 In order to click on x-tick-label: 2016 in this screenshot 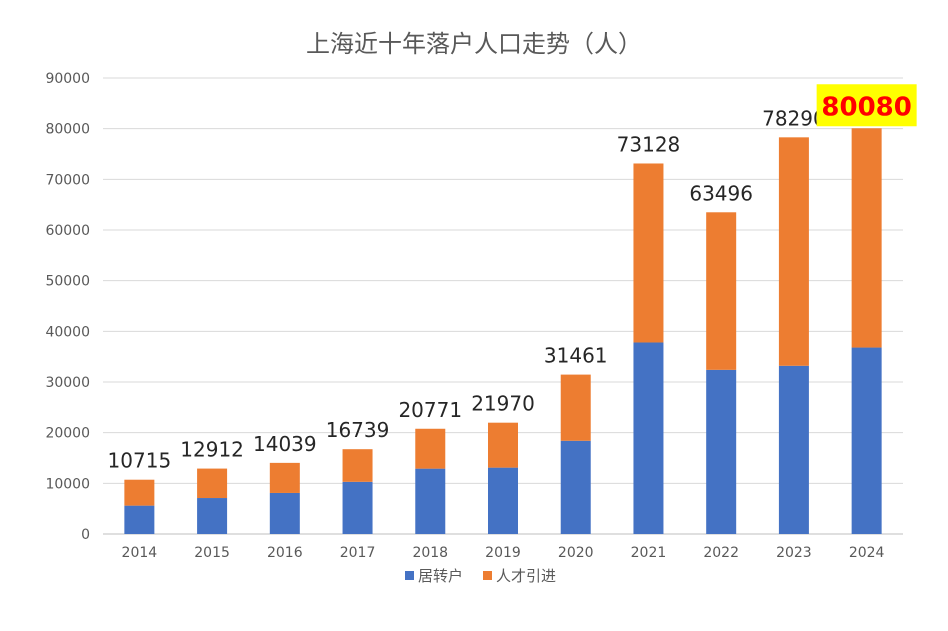, I will do `click(285, 553)`.